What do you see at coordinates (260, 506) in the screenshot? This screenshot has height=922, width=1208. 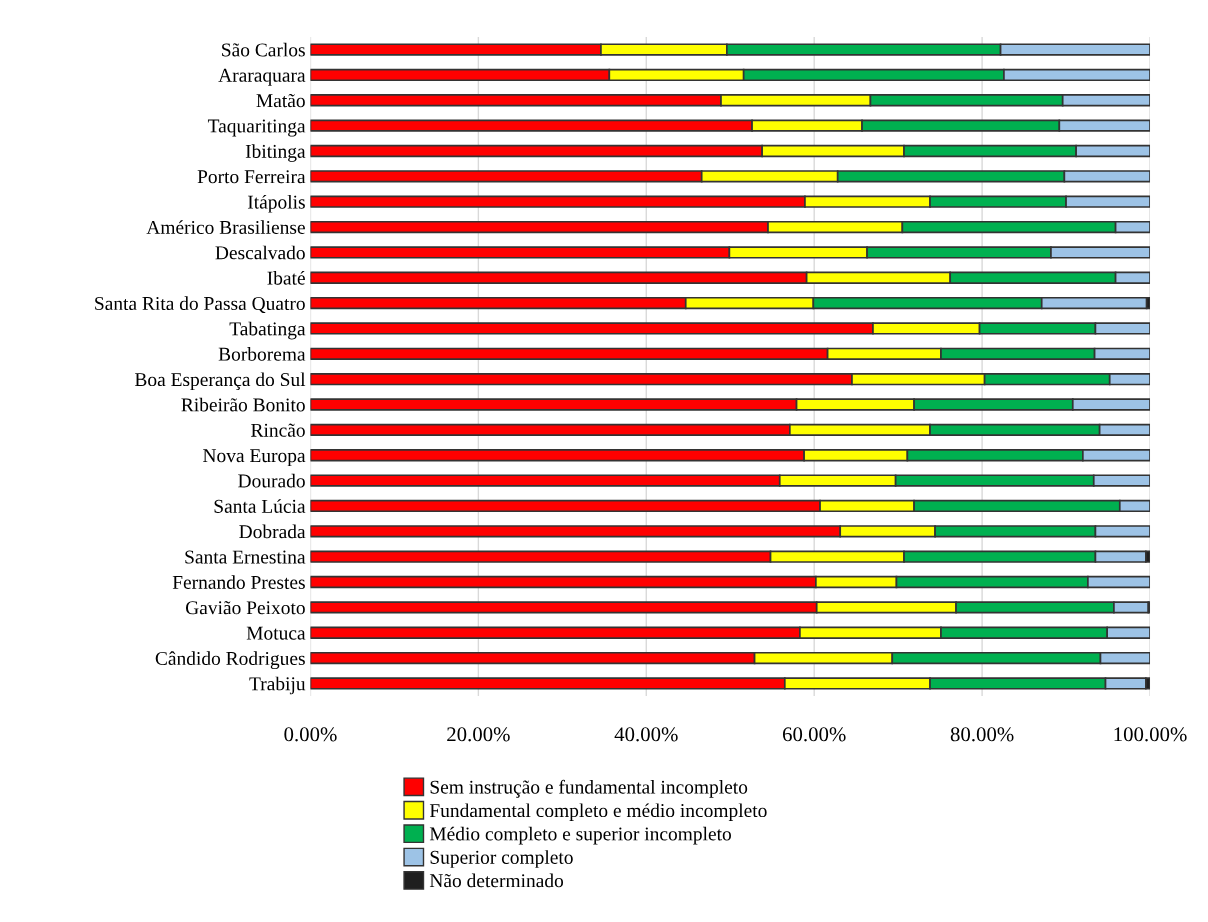 I see `y-tick-label: Santa Lúcia` at bounding box center [260, 506].